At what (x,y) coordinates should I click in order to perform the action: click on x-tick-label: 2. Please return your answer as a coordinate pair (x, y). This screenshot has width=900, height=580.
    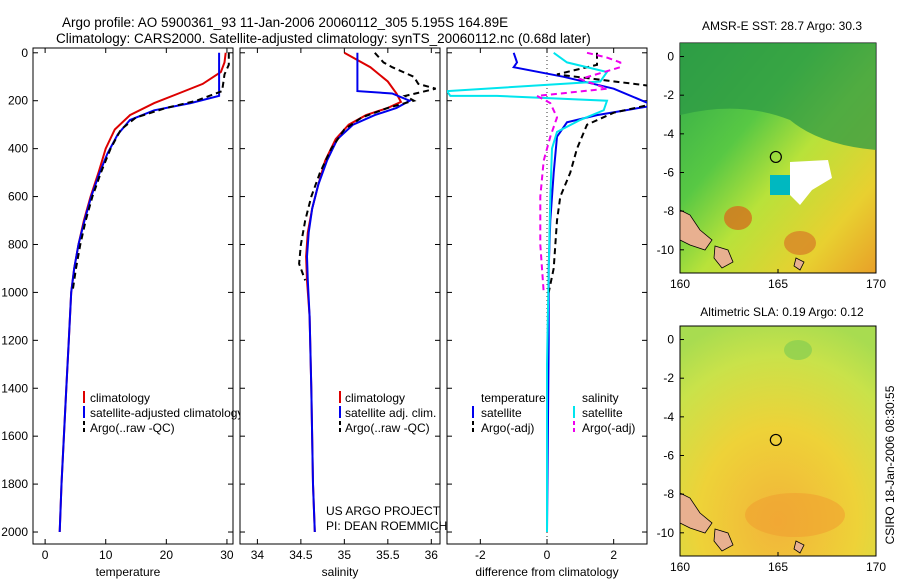
    Looking at the image, I should click on (613, 555).